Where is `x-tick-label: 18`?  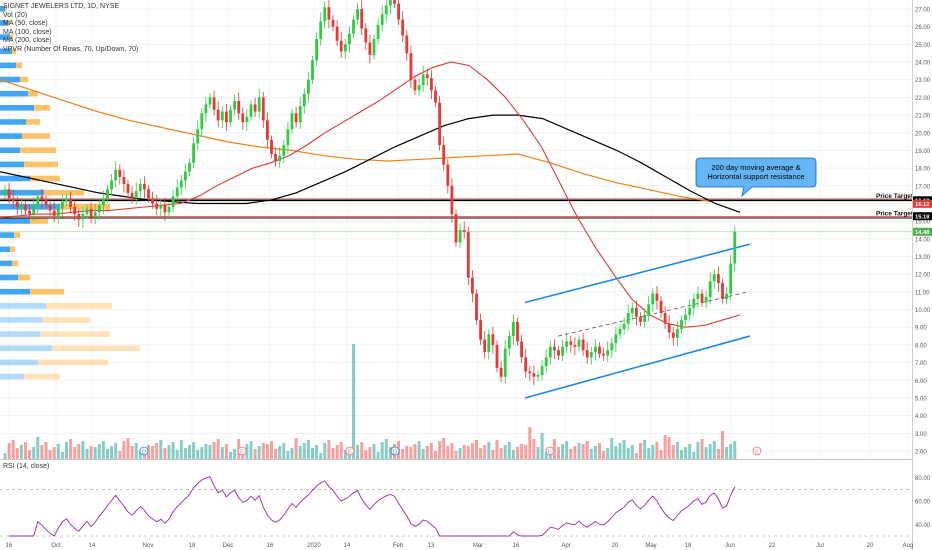 x-tick-label: 18 is located at coordinates (192, 546).